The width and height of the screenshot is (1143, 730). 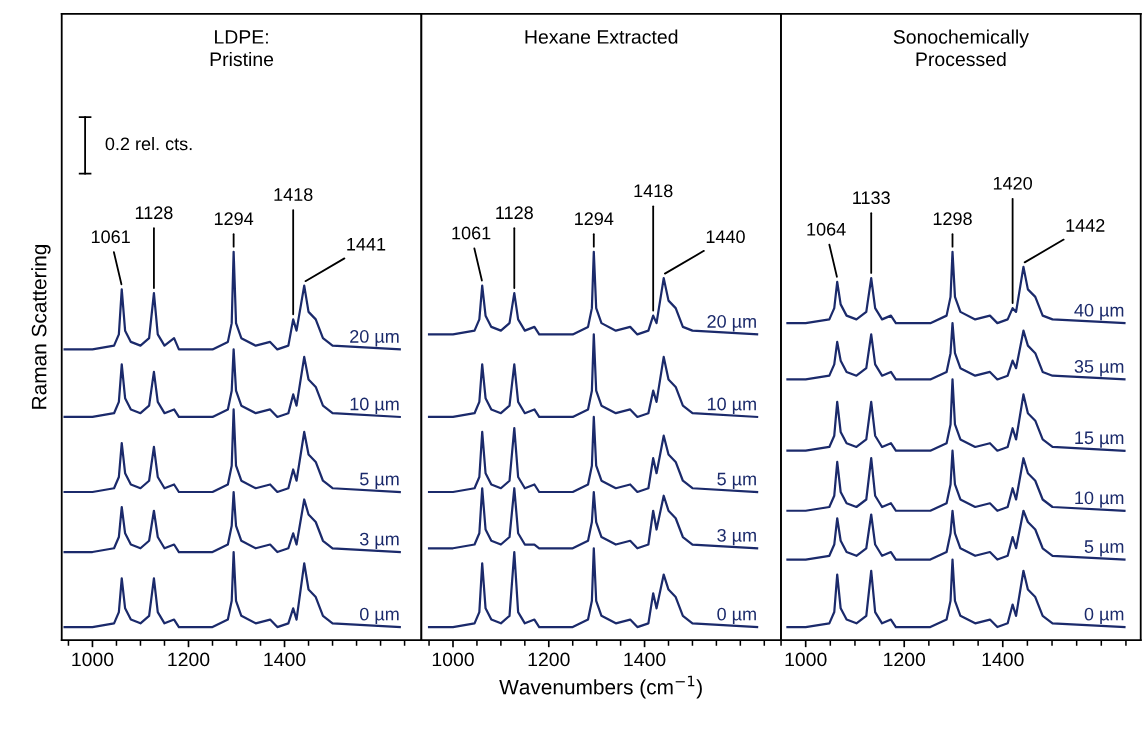 What do you see at coordinates (148, 143) in the screenshot?
I see `text: 0.2 rel. cts.` at bounding box center [148, 143].